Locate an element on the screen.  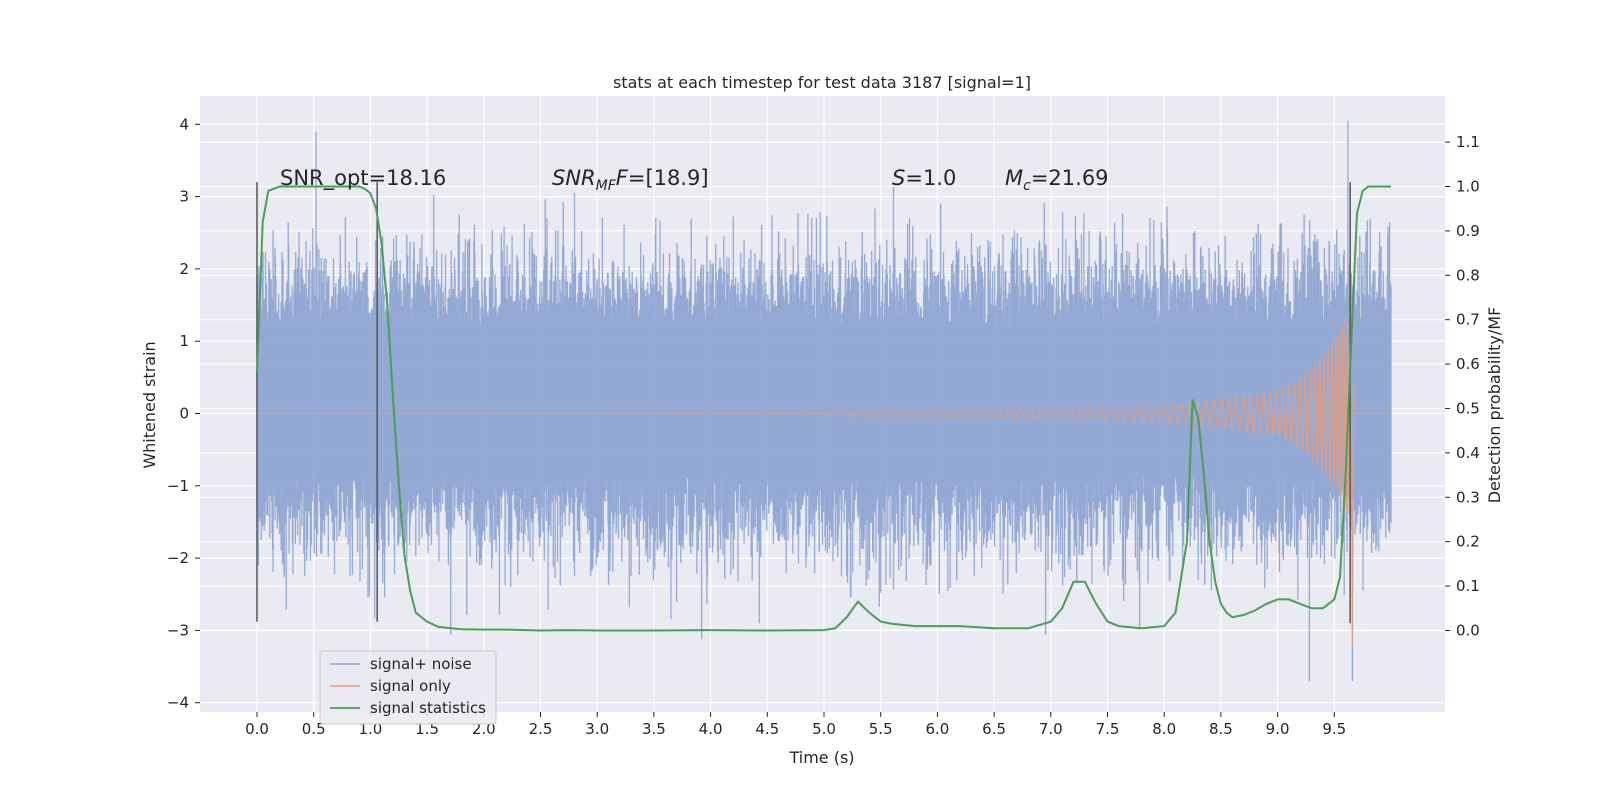
y-right-tick-label: 0.8 is located at coordinates (1468, 275).